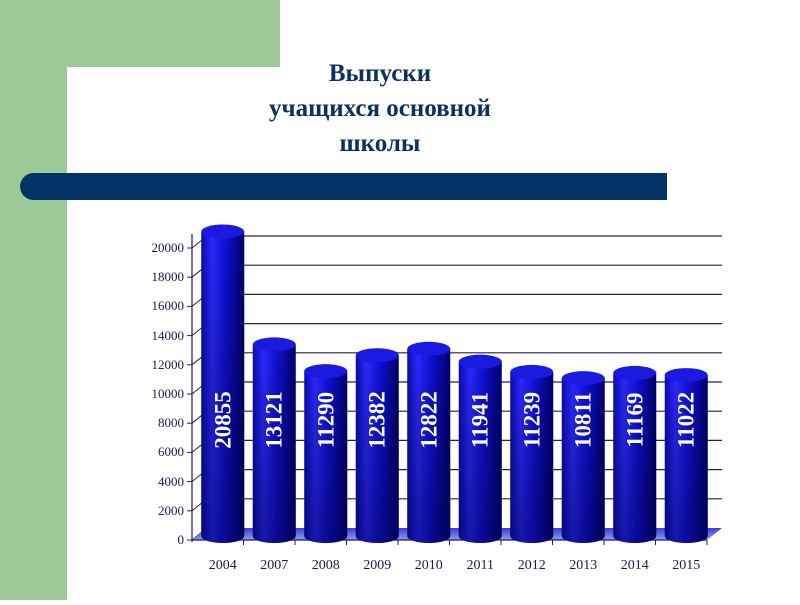  Describe the element at coordinates (274, 420) in the screenshot. I see `bar-value-label: 13121` at that location.